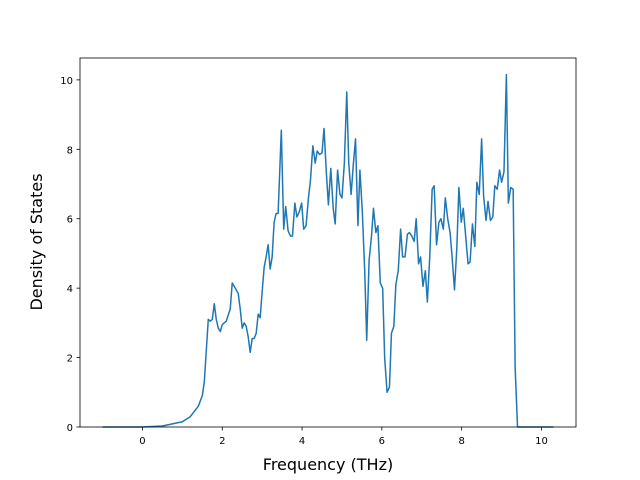  Describe the element at coordinates (382, 441) in the screenshot. I see `x-tick-label: 6` at that location.